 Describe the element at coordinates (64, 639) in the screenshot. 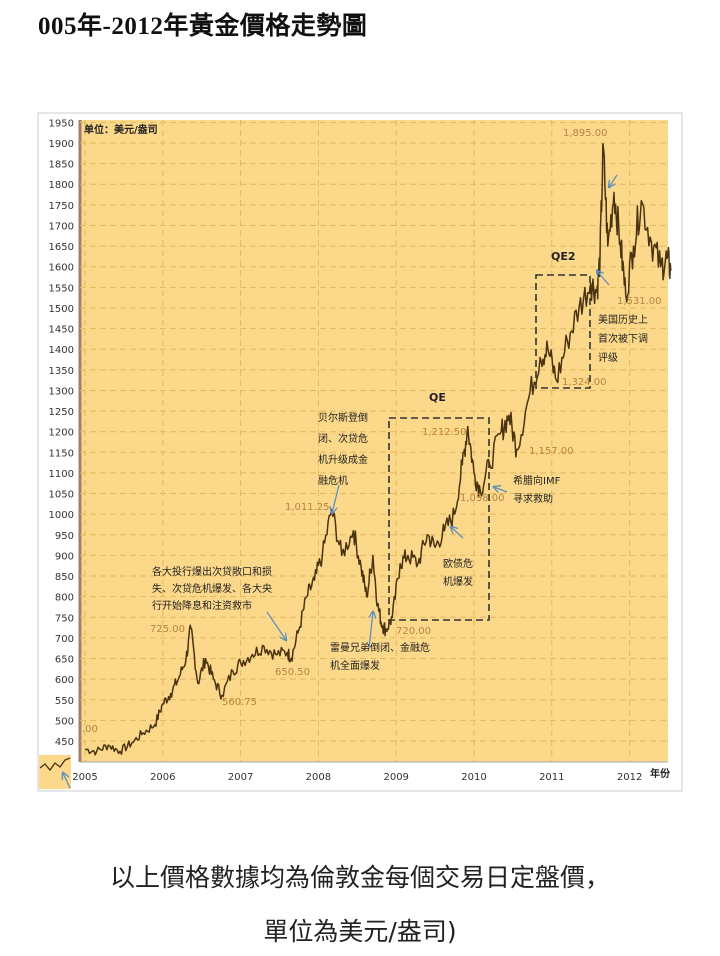

I see `y-tick-label: 700` at that location.